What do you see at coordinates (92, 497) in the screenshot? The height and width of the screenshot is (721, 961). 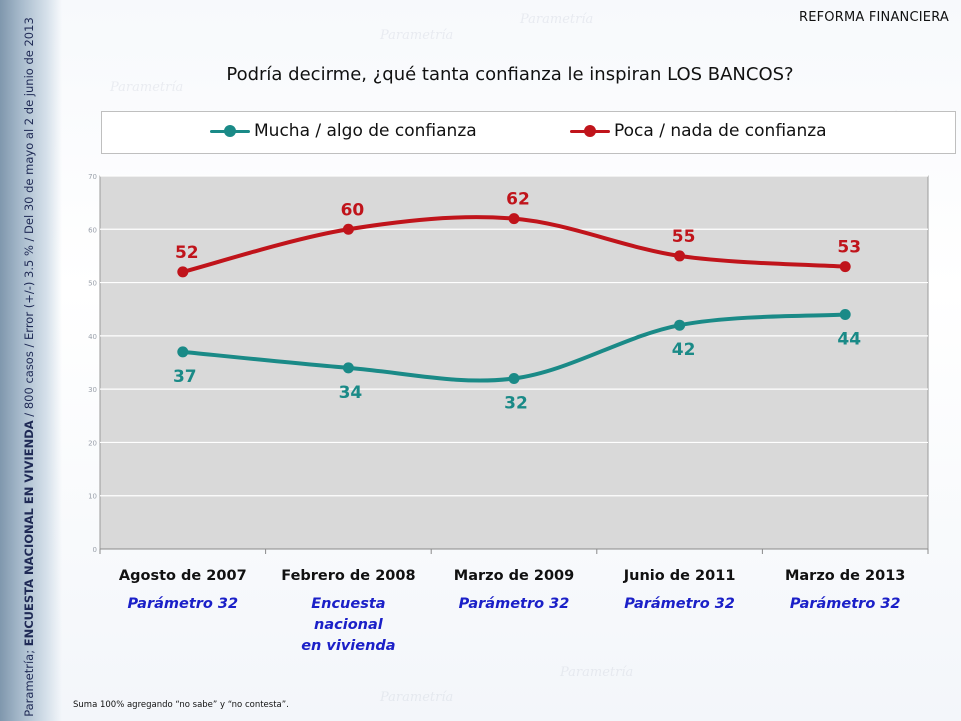 I see `y-tick-label: 10` at bounding box center [92, 497].